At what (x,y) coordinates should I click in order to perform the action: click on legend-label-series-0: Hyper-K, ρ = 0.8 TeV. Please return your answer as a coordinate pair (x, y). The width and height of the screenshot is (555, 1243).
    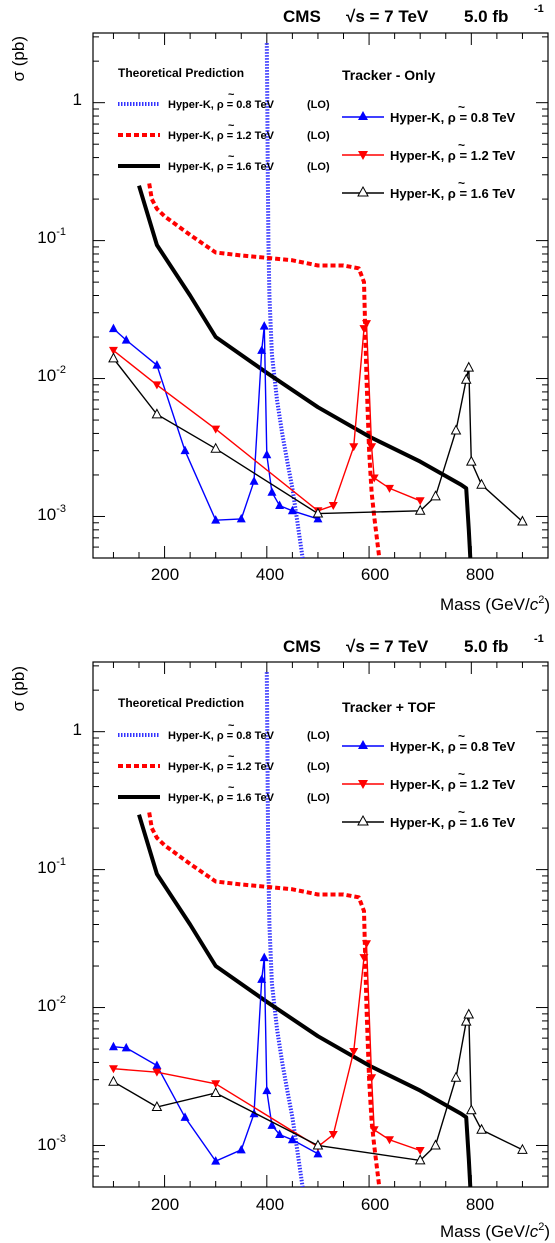
    Looking at the image, I should click on (453, 746).